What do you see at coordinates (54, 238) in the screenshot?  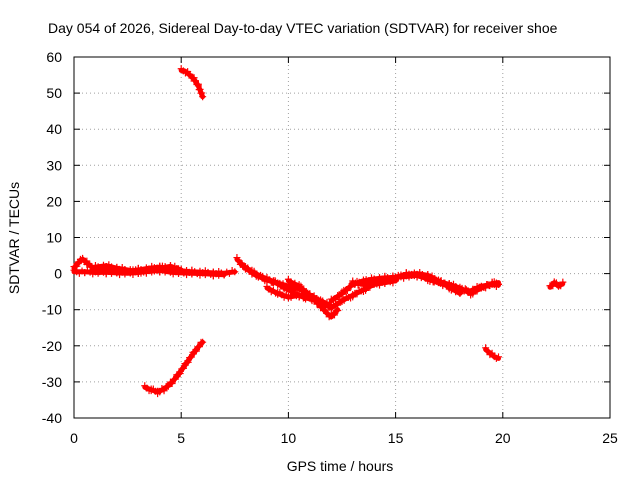 I see `y-tick-label: 10` at bounding box center [54, 238].